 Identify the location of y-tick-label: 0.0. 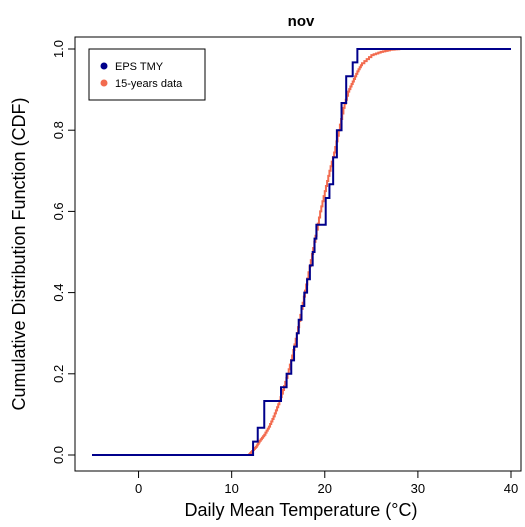
(58, 455).